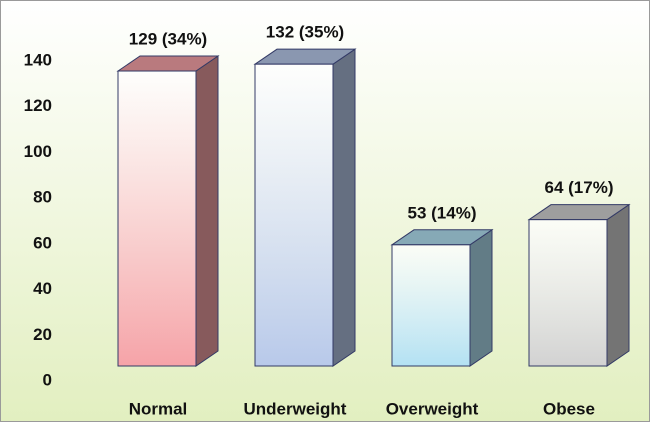 The height and width of the screenshot is (422, 650). Describe the element at coordinates (38, 151) in the screenshot. I see `y-tick-label: 100` at that location.